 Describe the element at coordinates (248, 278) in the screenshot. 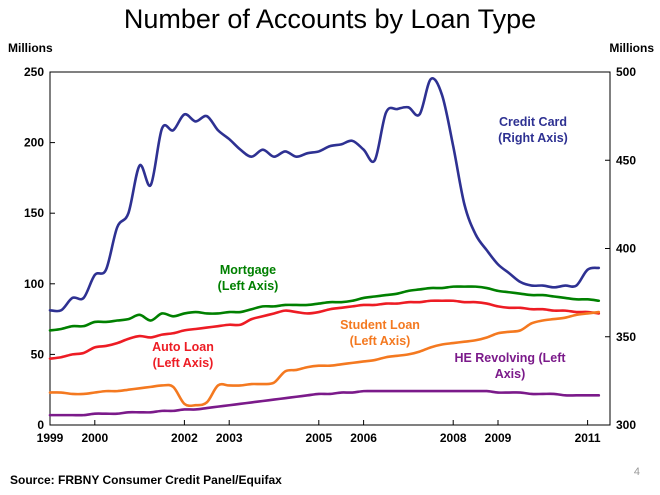

I see `series-label-mortgage: Mortgage (Left Axis)` at that location.